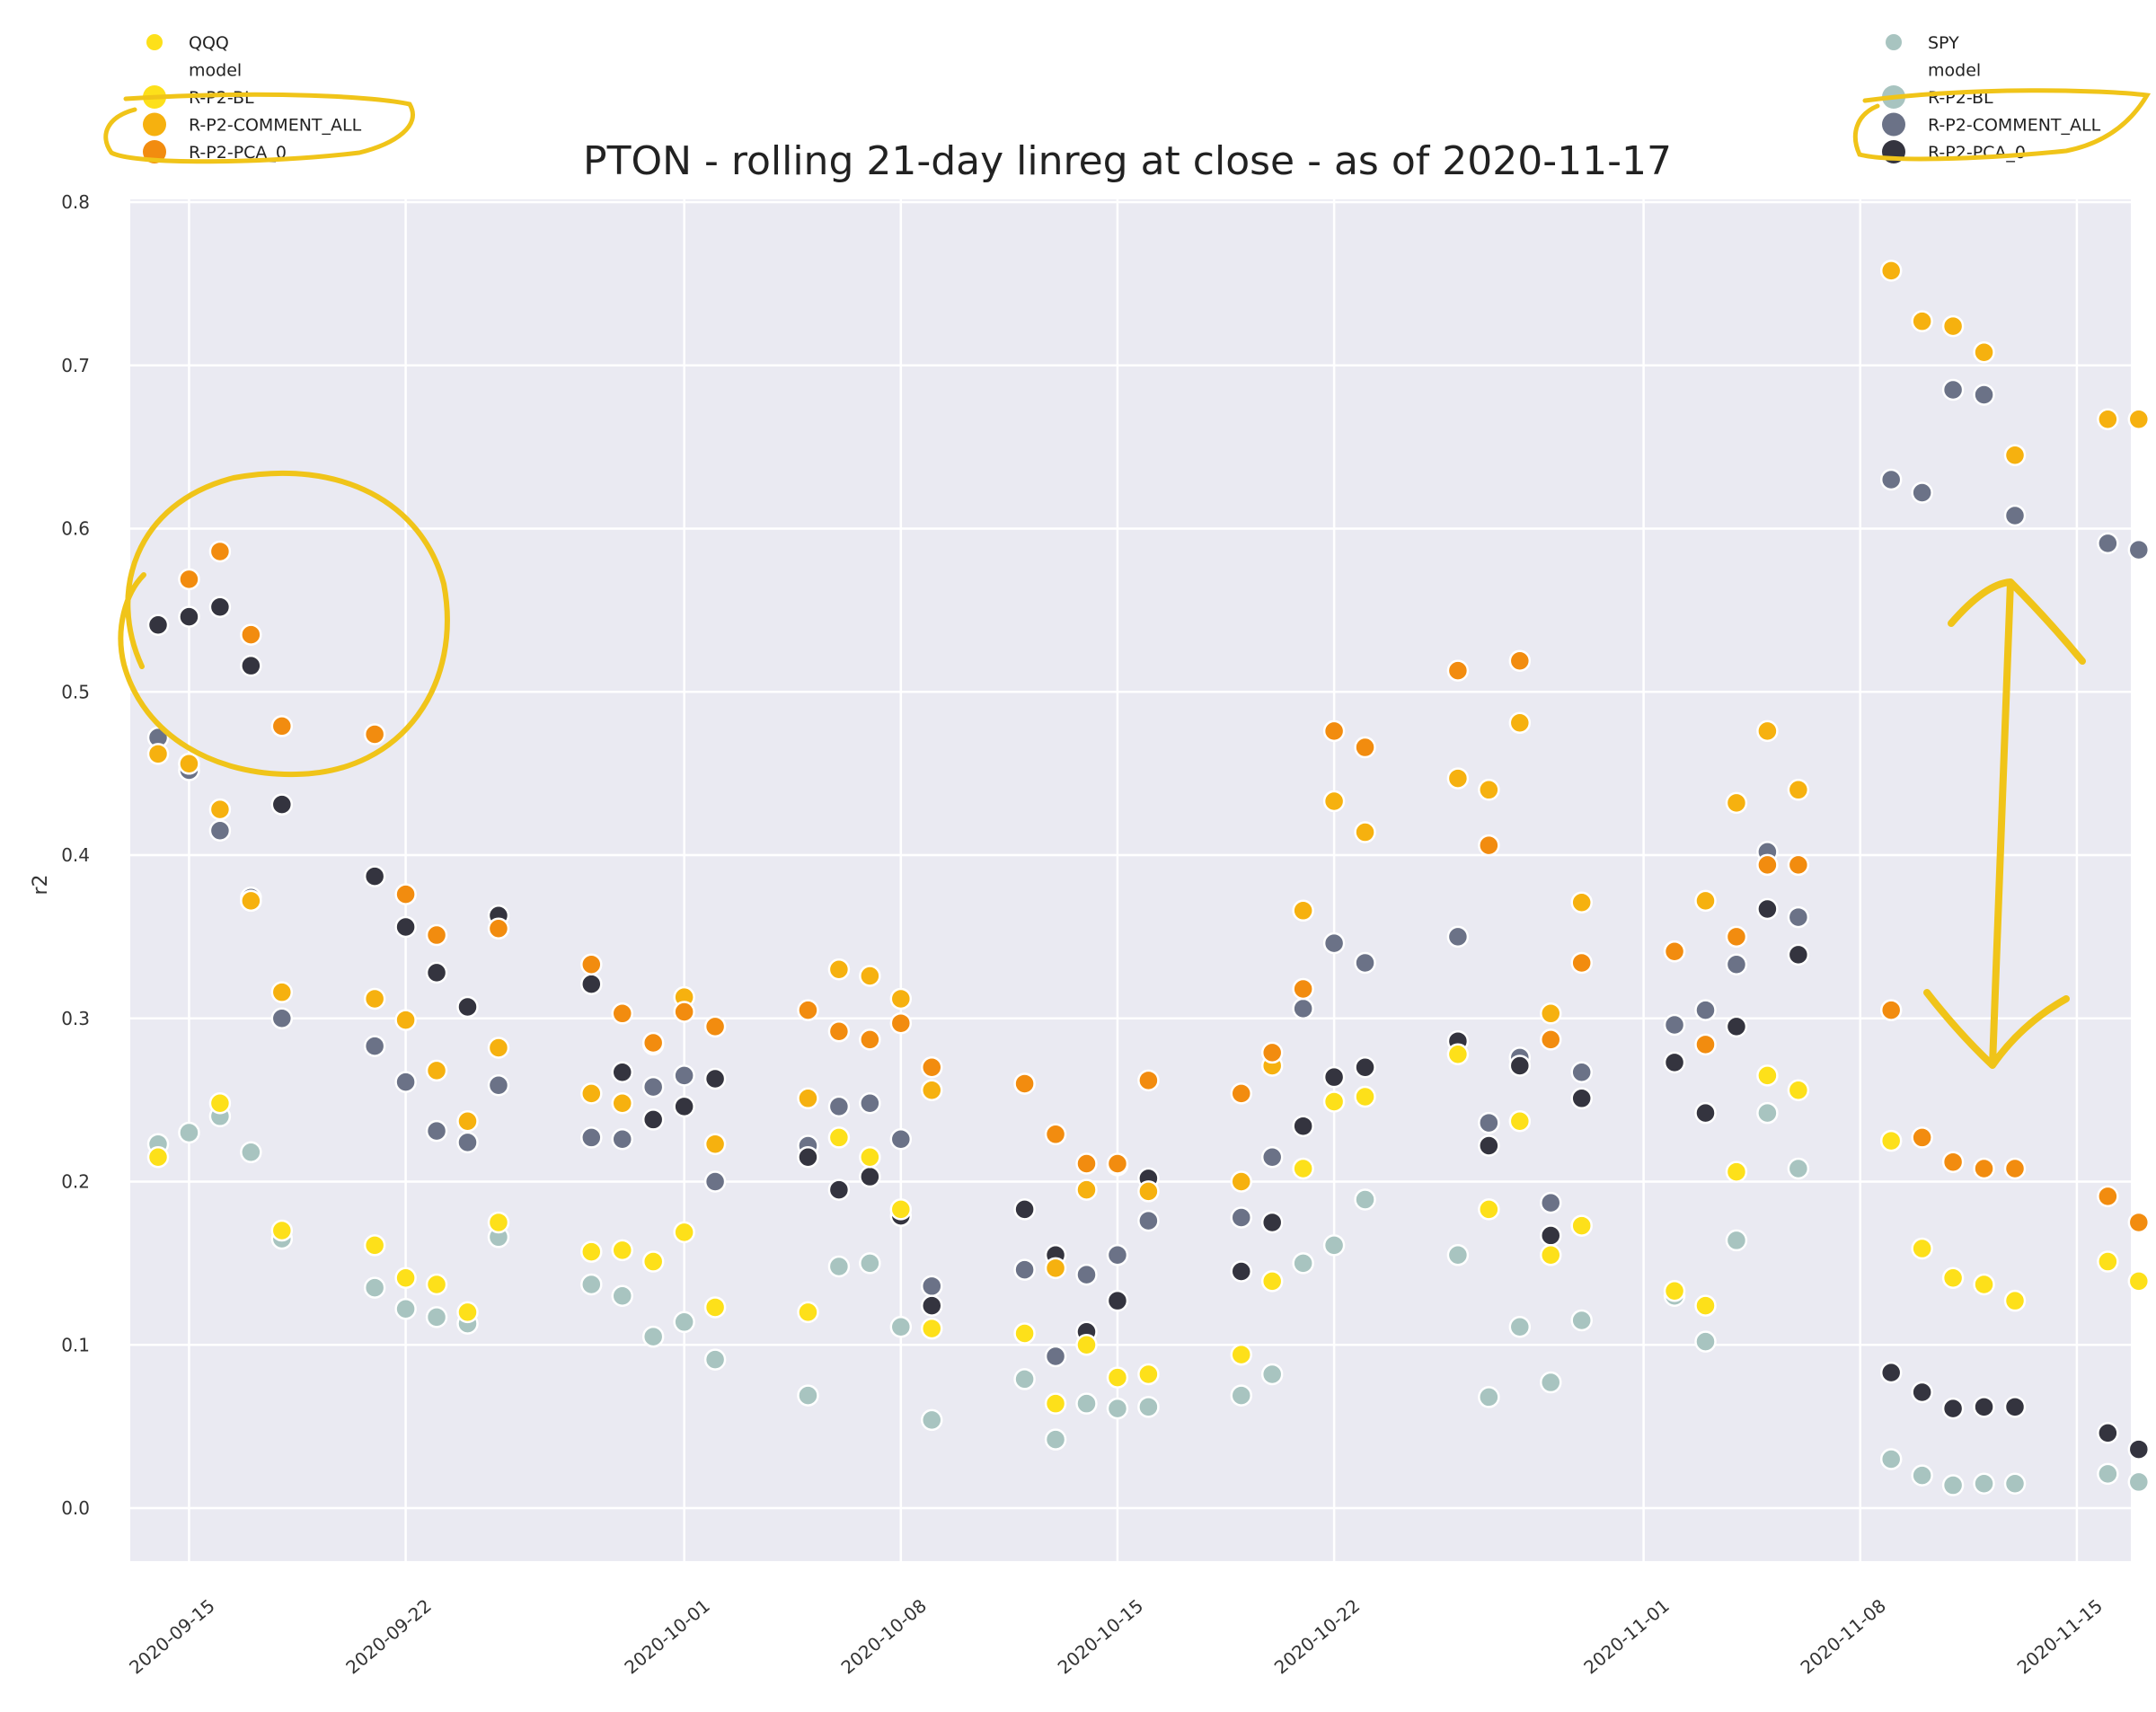 This screenshot has width=2156, height=1712. What do you see at coordinates (667, 1636) in the screenshot?
I see `x-tick-label: 2020-10-01` at bounding box center [667, 1636].